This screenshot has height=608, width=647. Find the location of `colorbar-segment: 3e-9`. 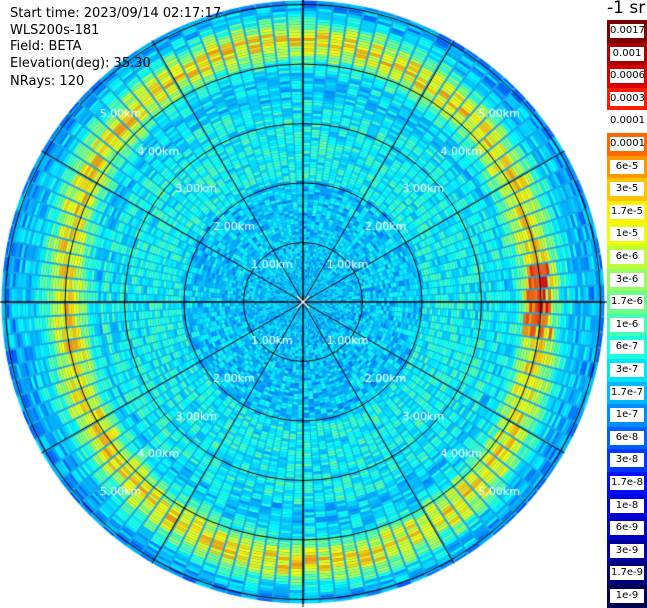

colorbar-segment: 3e-9 is located at coordinates (627, 551).